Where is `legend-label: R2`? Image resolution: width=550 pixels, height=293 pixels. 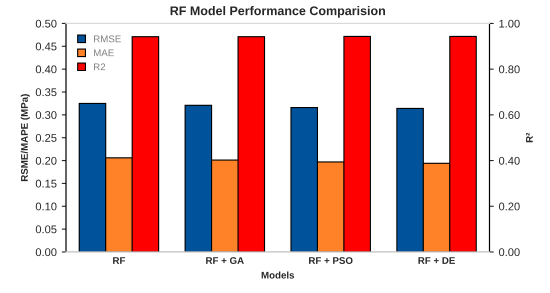
legend-label: R2 is located at coordinates (100, 66).